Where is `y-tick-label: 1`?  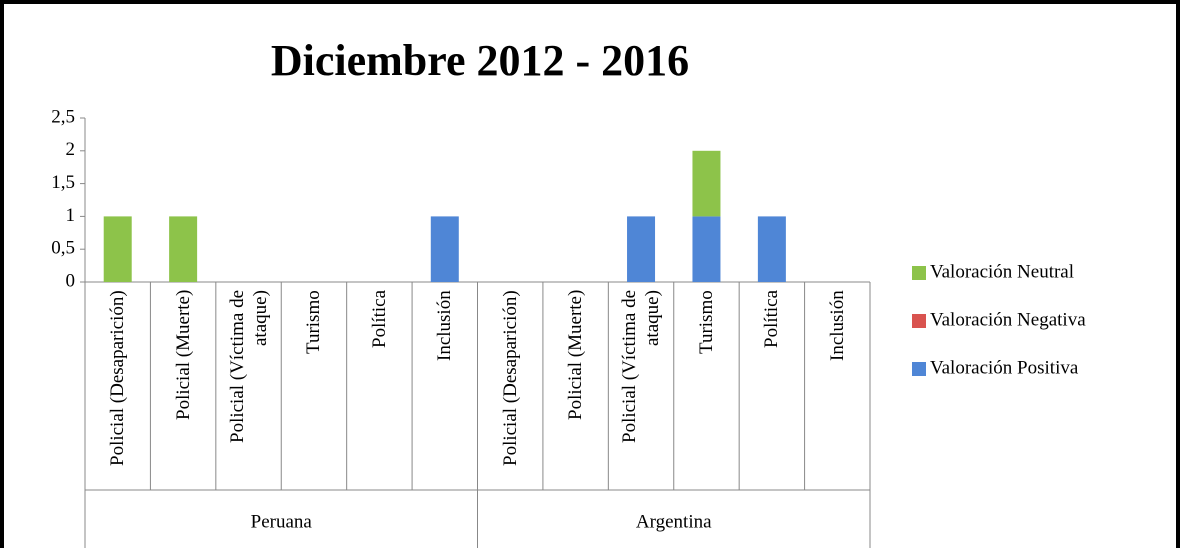
y-tick-label: 1 is located at coordinates (71, 215).